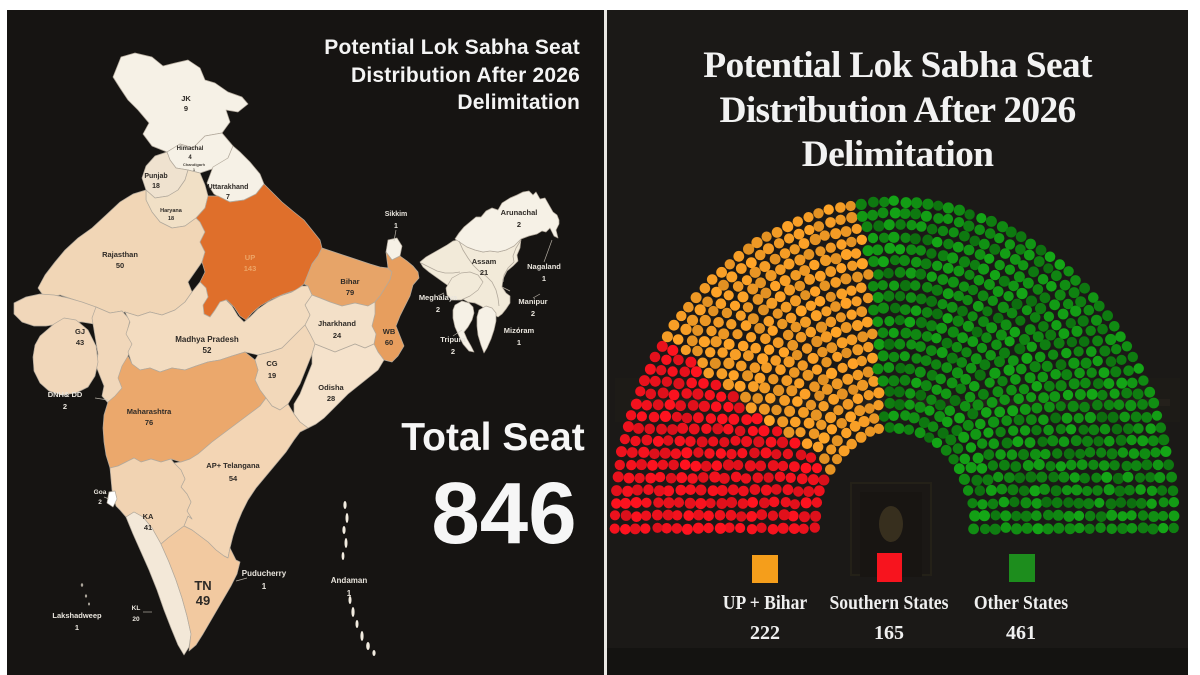 Image resolution: width=1200 pixels, height=675 pixels. Describe the element at coordinates (228, 187) in the screenshot. I see `svg-text: Uttarakhand` at that location.